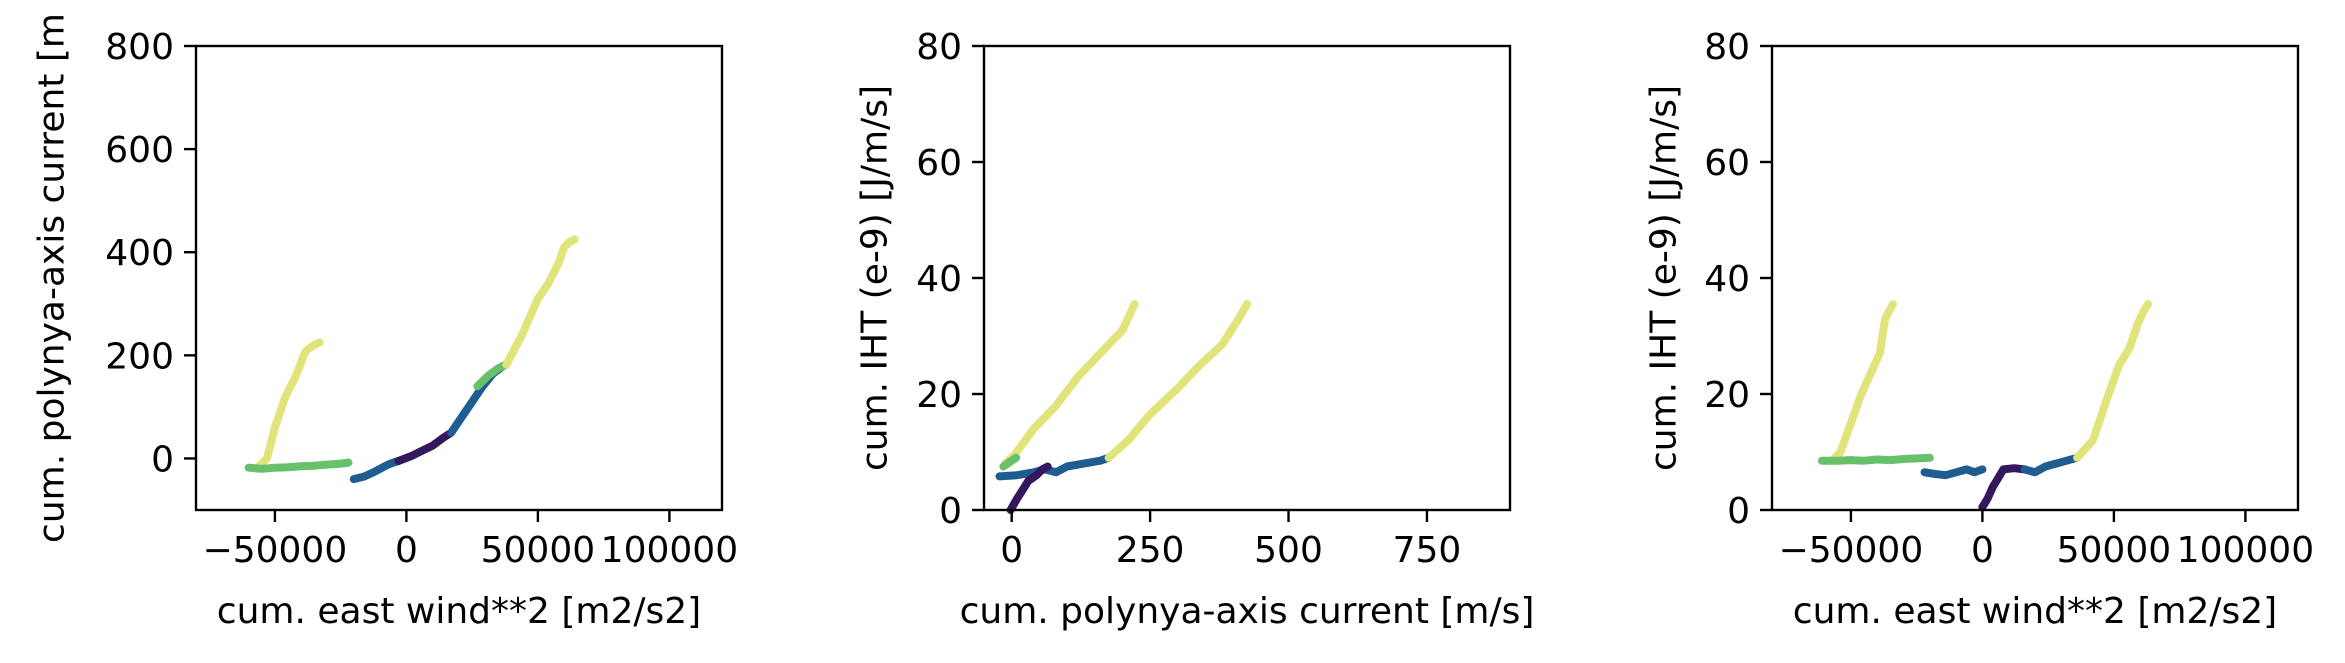 The width and height of the screenshot is (2345, 663). What do you see at coordinates (1427, 550) in the screenshot?
I see `x-tick-label: 750` at bounding box center [1427, 550].